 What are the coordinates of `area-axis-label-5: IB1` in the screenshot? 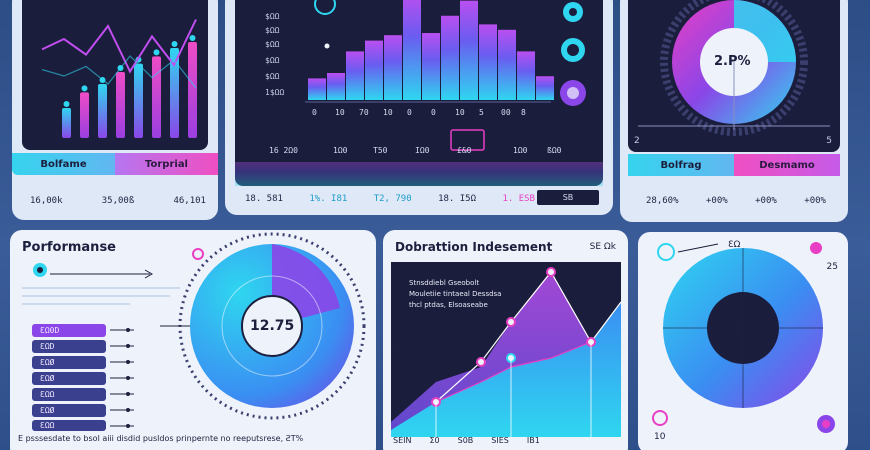 It's located at (533, 440).